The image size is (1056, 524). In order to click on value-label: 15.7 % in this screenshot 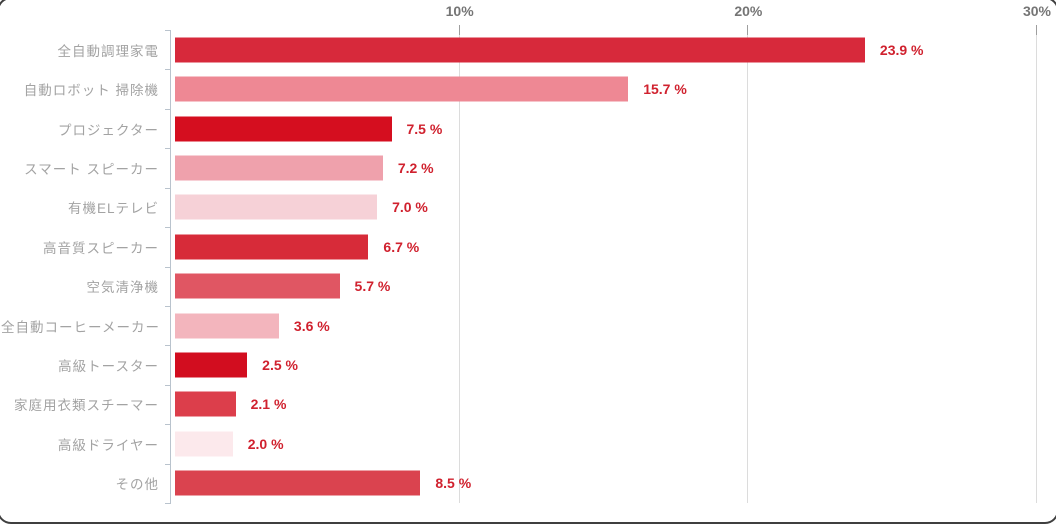, I will do `click(665, 89)`.